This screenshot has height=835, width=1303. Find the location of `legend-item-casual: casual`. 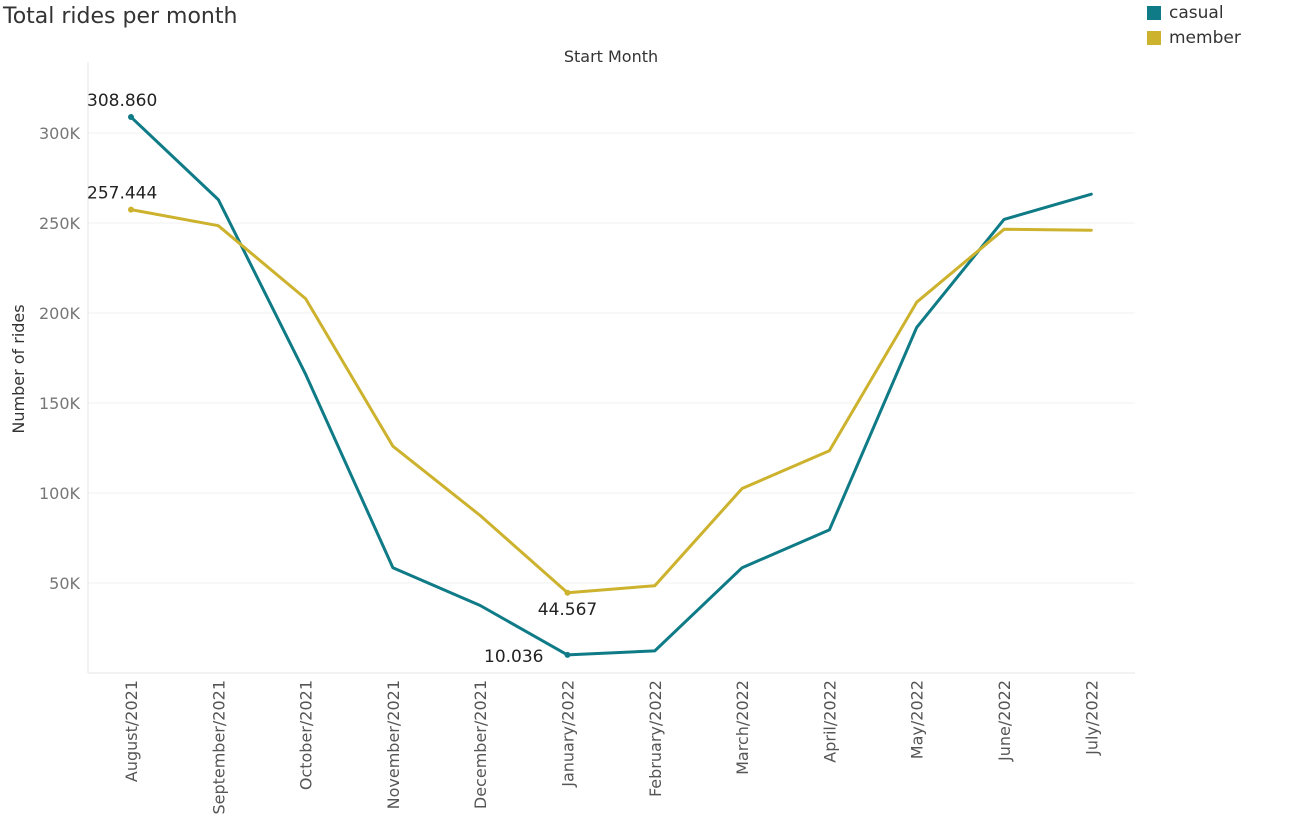

legend-item-casual: casual is located at coordinates (1194, 12).